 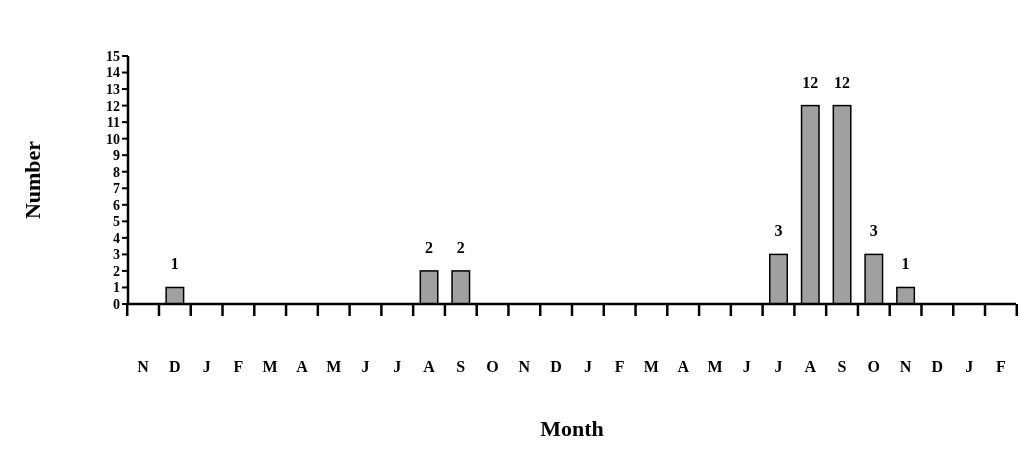 What do you see at coordinates (113, 139) in the screenshot?
I see `y-tick-label: 10` at bounding box center [113, 139].